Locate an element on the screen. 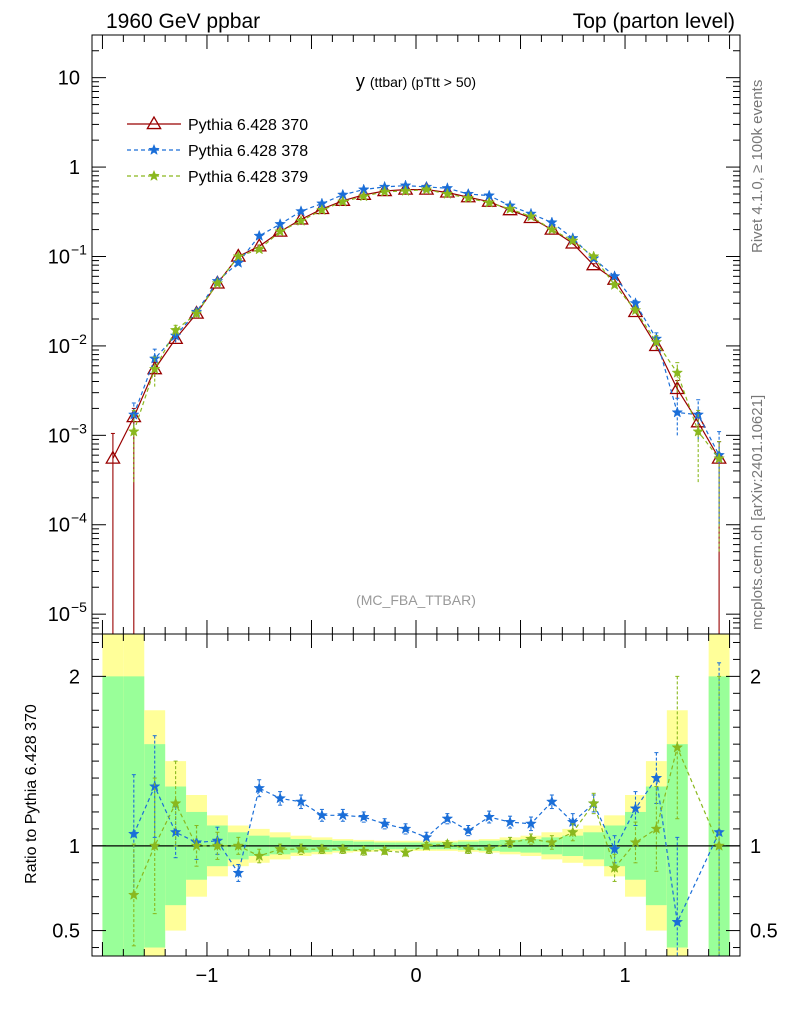 The image size is (786, 1024). legend-triangle is located at coordinates (154, 122).